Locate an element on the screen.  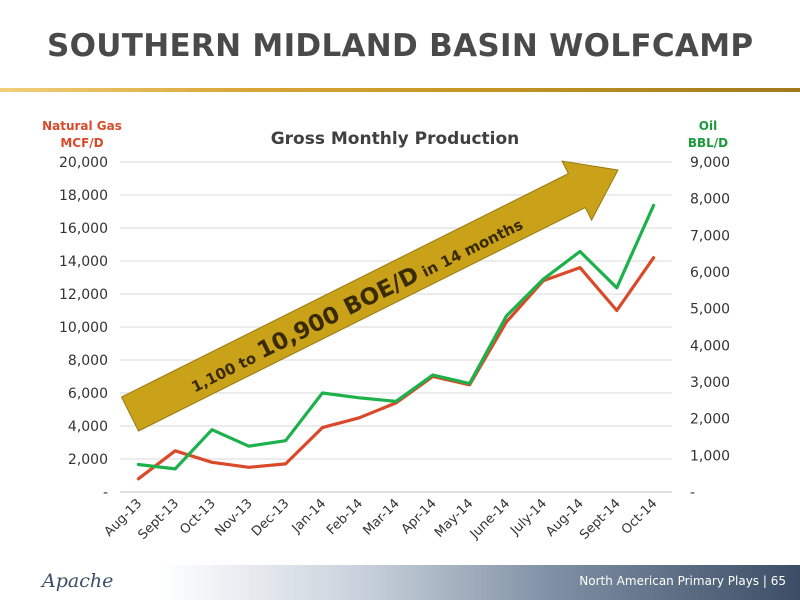
left-tick-label: 16,000 is located at coordinates (83, 229).